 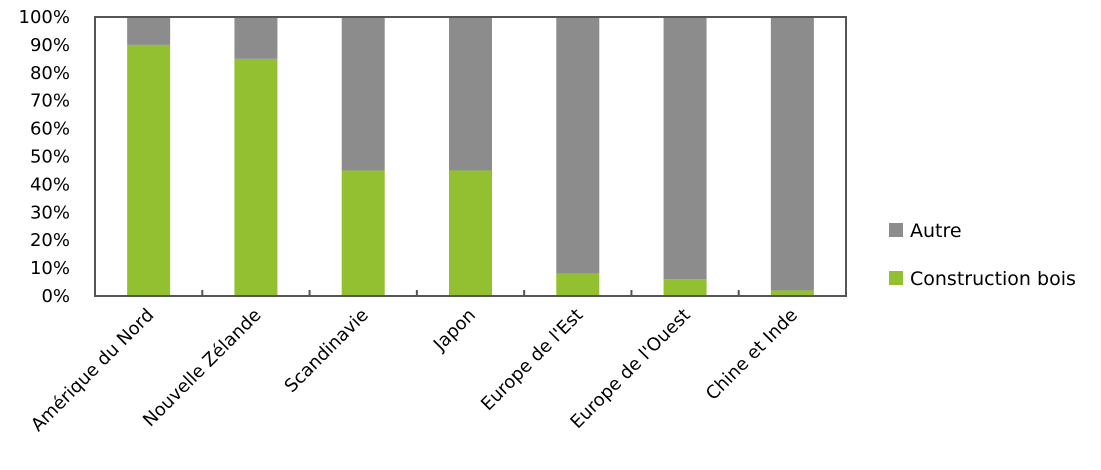 I want to click on y-tick-label: 10%, so click(x=50, y=268).